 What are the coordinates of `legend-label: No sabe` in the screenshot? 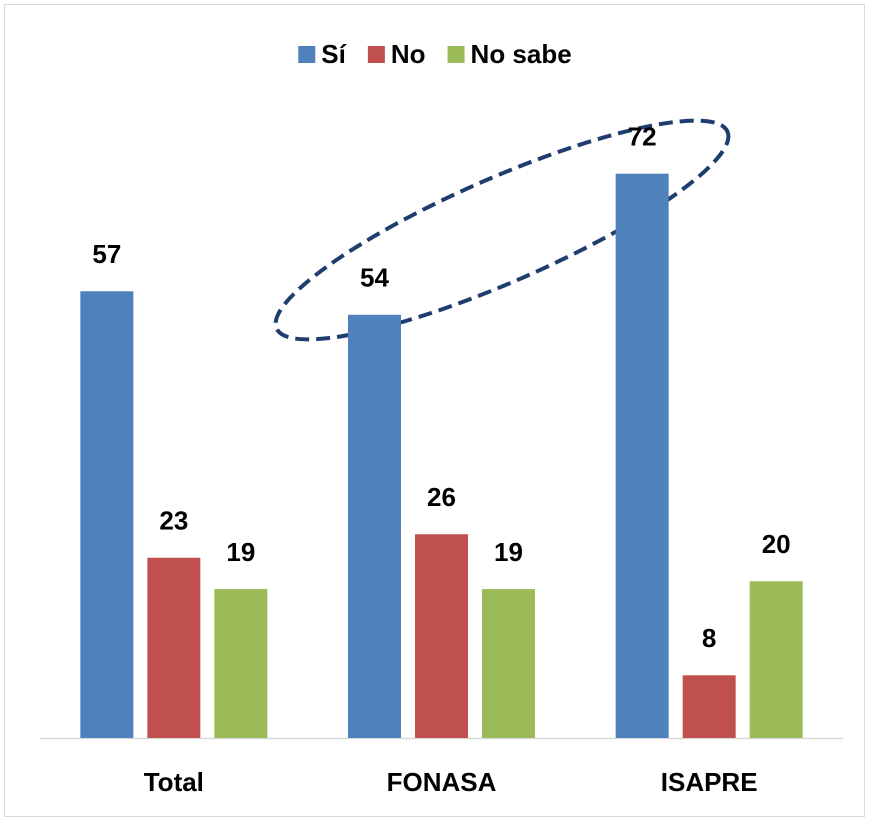 It's located at (521, 54).